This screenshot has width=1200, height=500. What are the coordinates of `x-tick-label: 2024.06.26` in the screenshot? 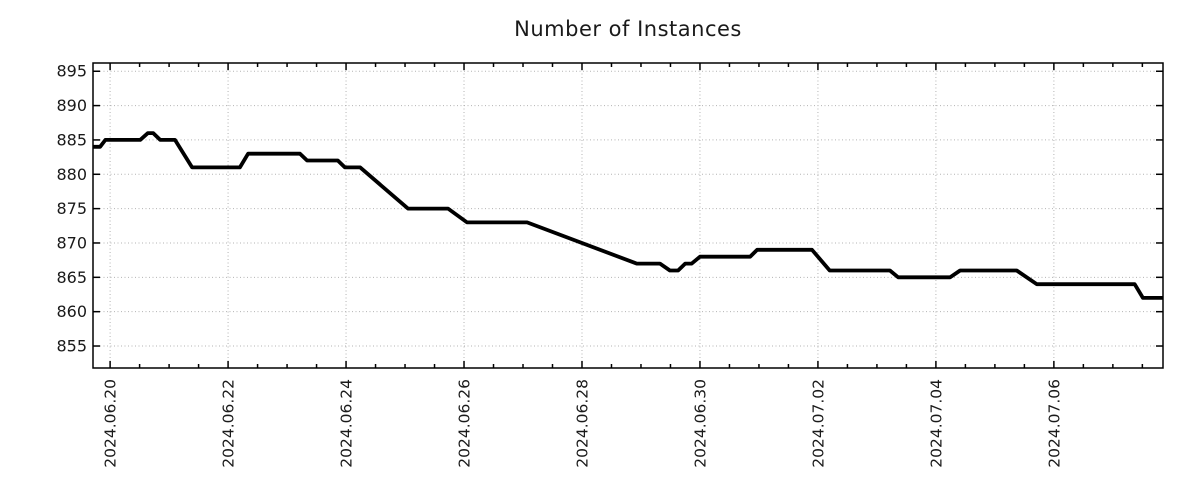 It's located at (465, 423).